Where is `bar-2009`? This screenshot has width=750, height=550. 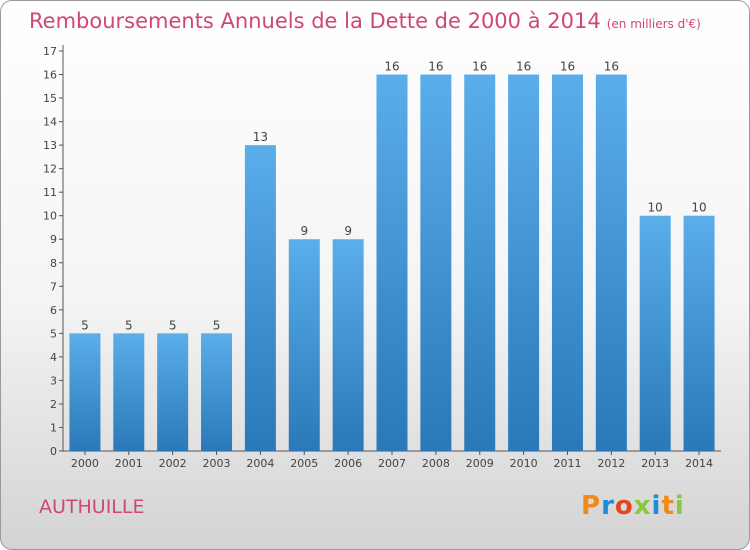
bar-2009 is located at coordinates (480, 262).